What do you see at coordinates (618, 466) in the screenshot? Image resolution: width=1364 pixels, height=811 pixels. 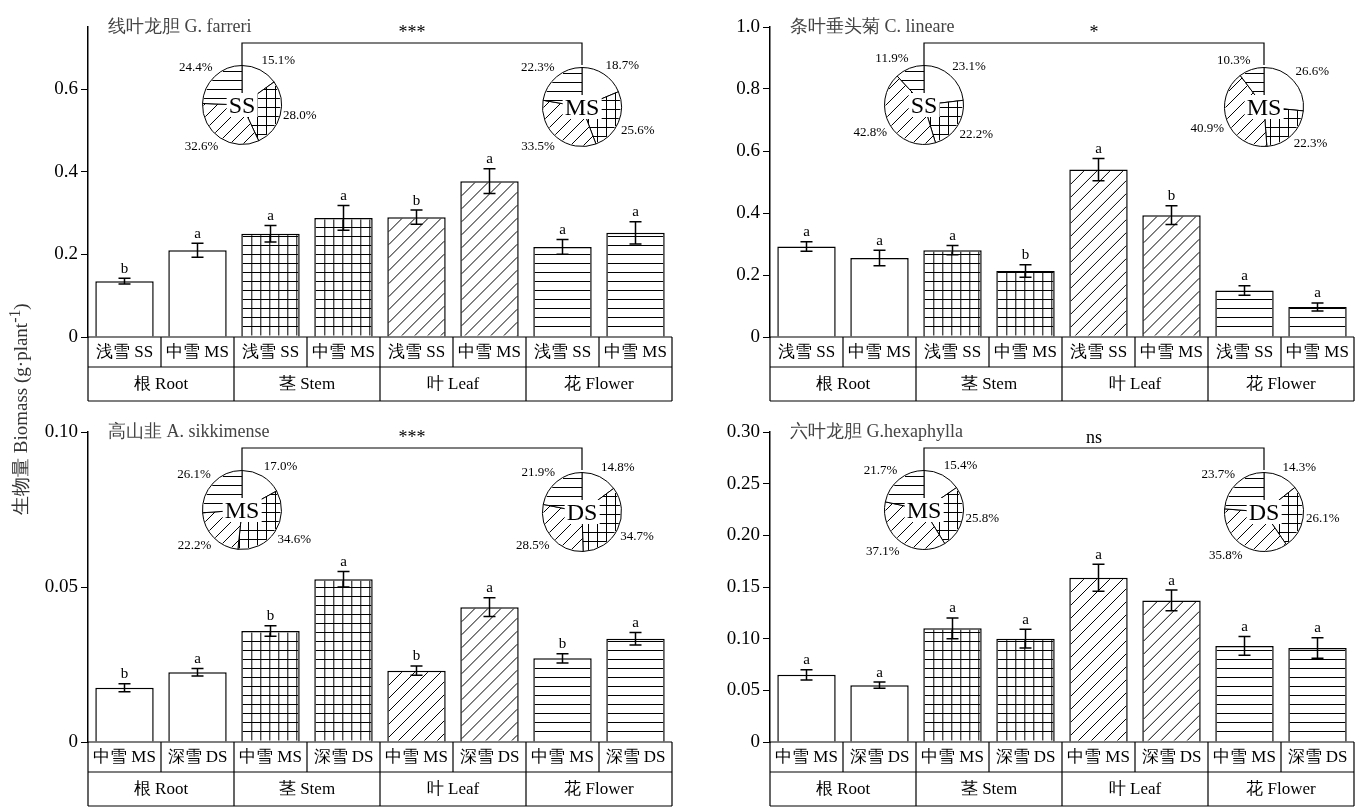 I see `data-label: 14.8%` at bounding box center [618, 466].